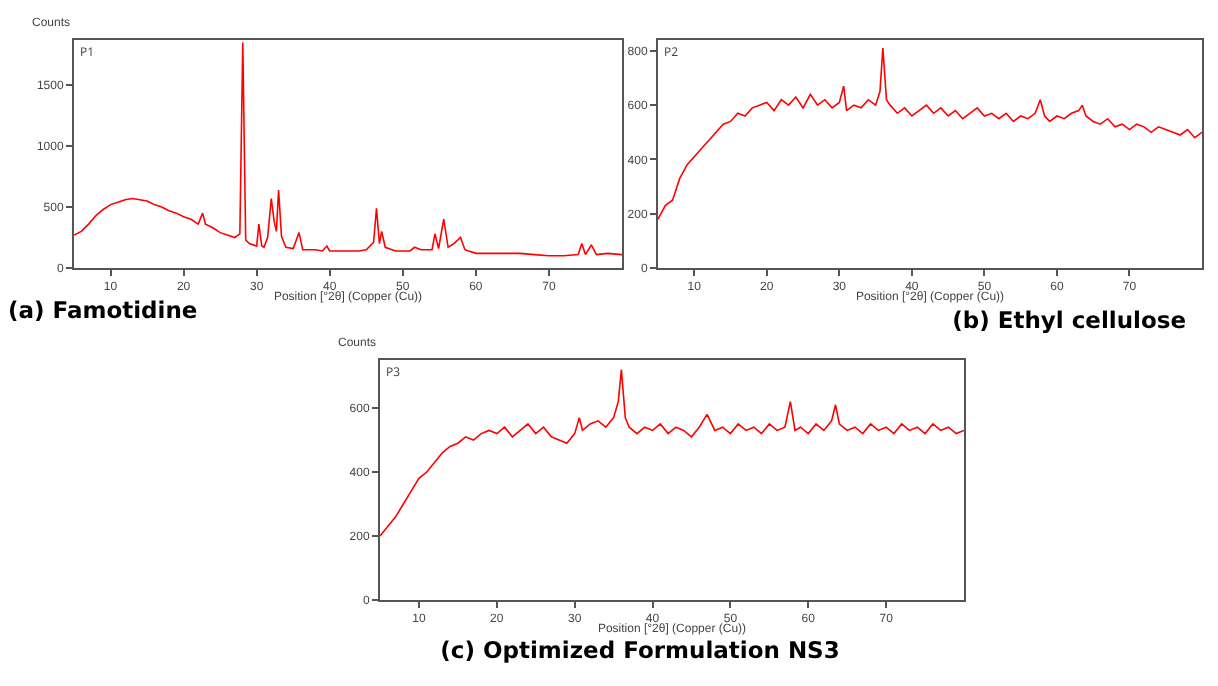 The image size is (1218, 686). Describe the element at coordinates (640, 650) in the screenshot. I see `text: (c) Optimized Formulation NS3` at that location.